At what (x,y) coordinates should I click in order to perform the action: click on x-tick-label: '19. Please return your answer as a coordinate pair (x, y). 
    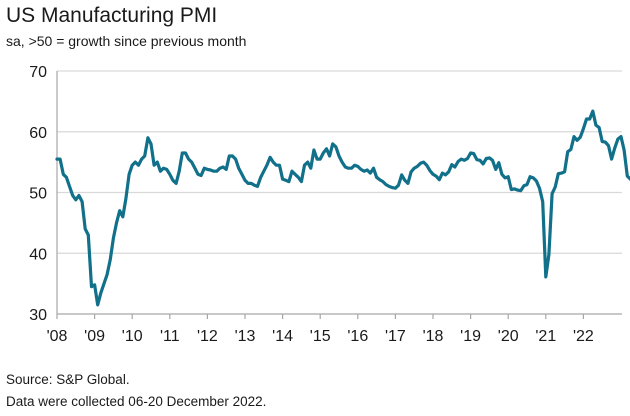
    Looking at the image, I should click on (470, 336).